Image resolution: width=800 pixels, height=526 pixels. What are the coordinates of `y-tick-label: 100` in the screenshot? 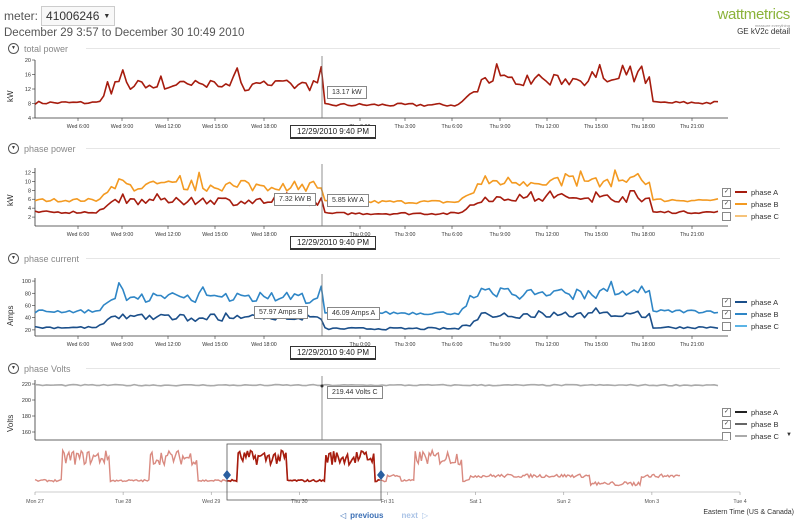 It's located at (26, 282).